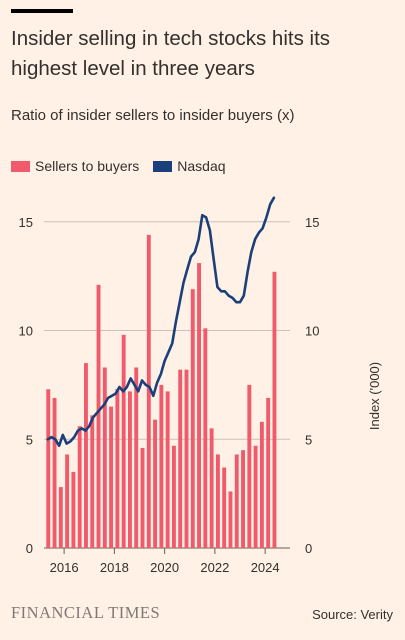 This screenshot has width=405, height=640. I want to click on legend-swatch-sellers, so click(20, 166).